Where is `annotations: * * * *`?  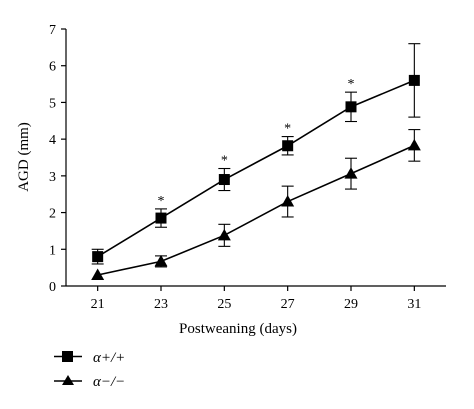 annotations: * * * * is located at coordinates (256, 143).